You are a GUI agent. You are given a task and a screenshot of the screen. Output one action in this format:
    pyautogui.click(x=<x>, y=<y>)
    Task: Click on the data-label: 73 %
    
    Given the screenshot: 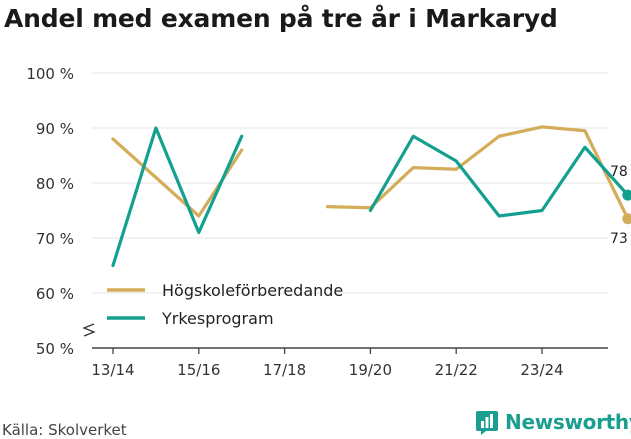 What is the action you would take?
    pyautogui.click(x=620, y=239)
    